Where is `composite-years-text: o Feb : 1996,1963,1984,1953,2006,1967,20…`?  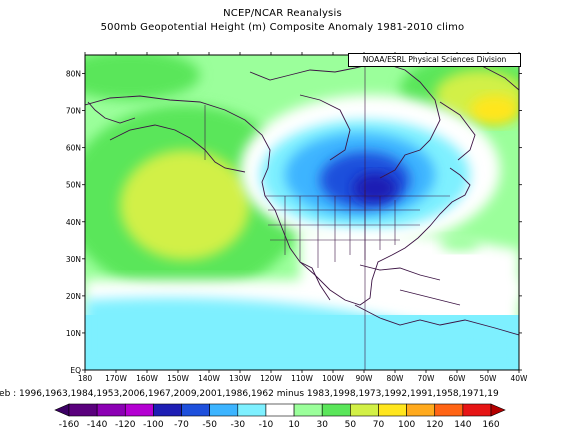 composite-years-text: o Feb : 1996,1963,1984,1953,2006,1967,20… is located at coordinates (249, 394).